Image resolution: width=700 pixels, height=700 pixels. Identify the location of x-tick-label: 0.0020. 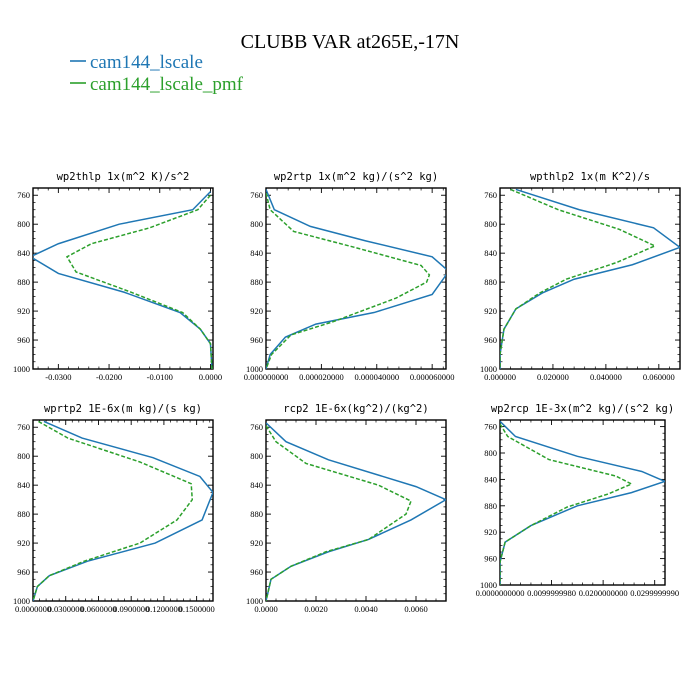
(315, 609).